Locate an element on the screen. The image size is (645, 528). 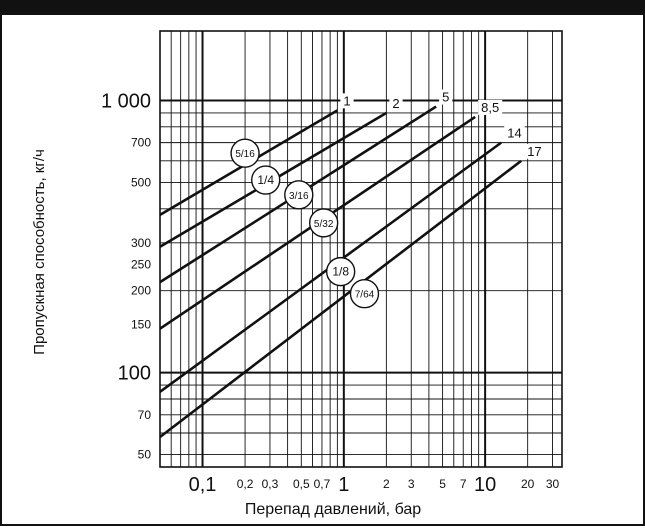
x-tick-label: 5 is located at coordinates (442, 484).